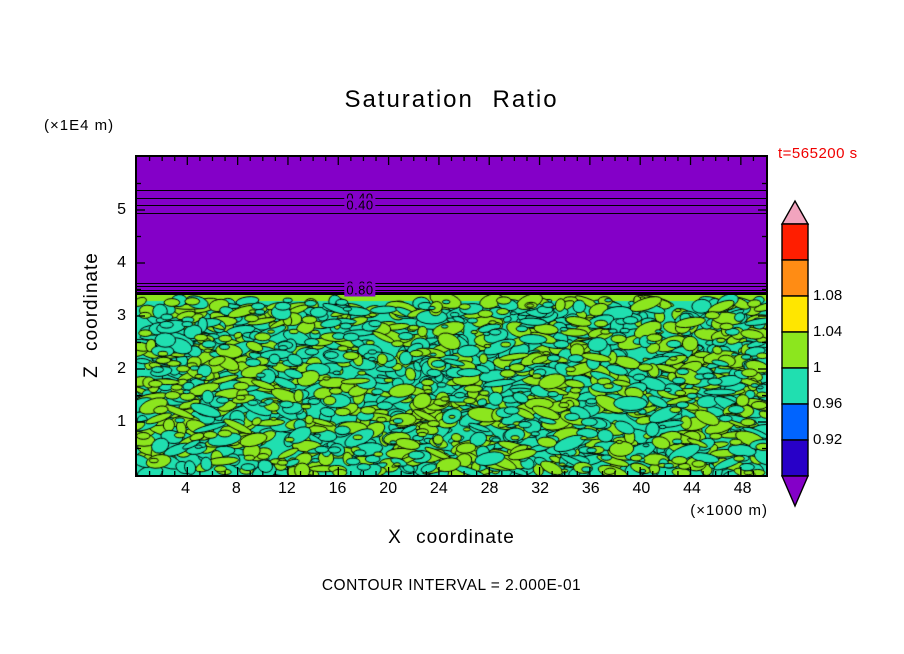 This screenshot has width=904, height=654. I want to click on colorbar-tick-label: 0.92, so click(828, 439).